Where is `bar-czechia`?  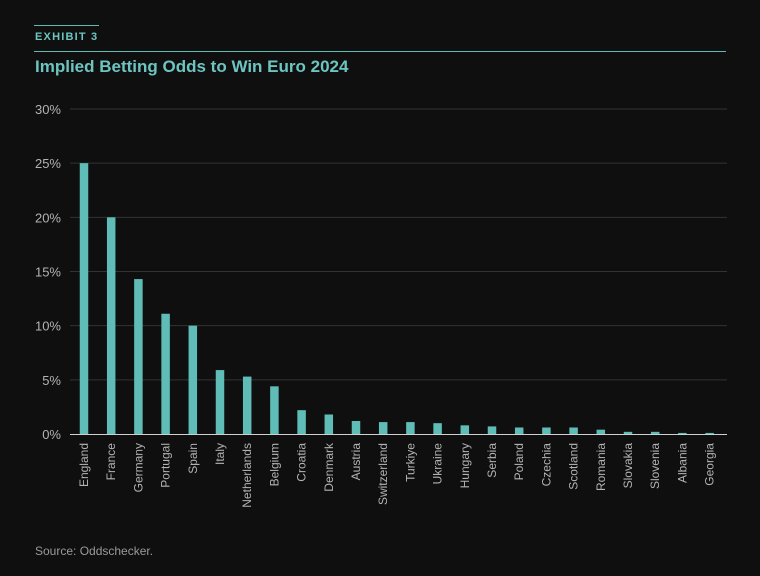
bar-czechia is located at coordinates (546, 430).